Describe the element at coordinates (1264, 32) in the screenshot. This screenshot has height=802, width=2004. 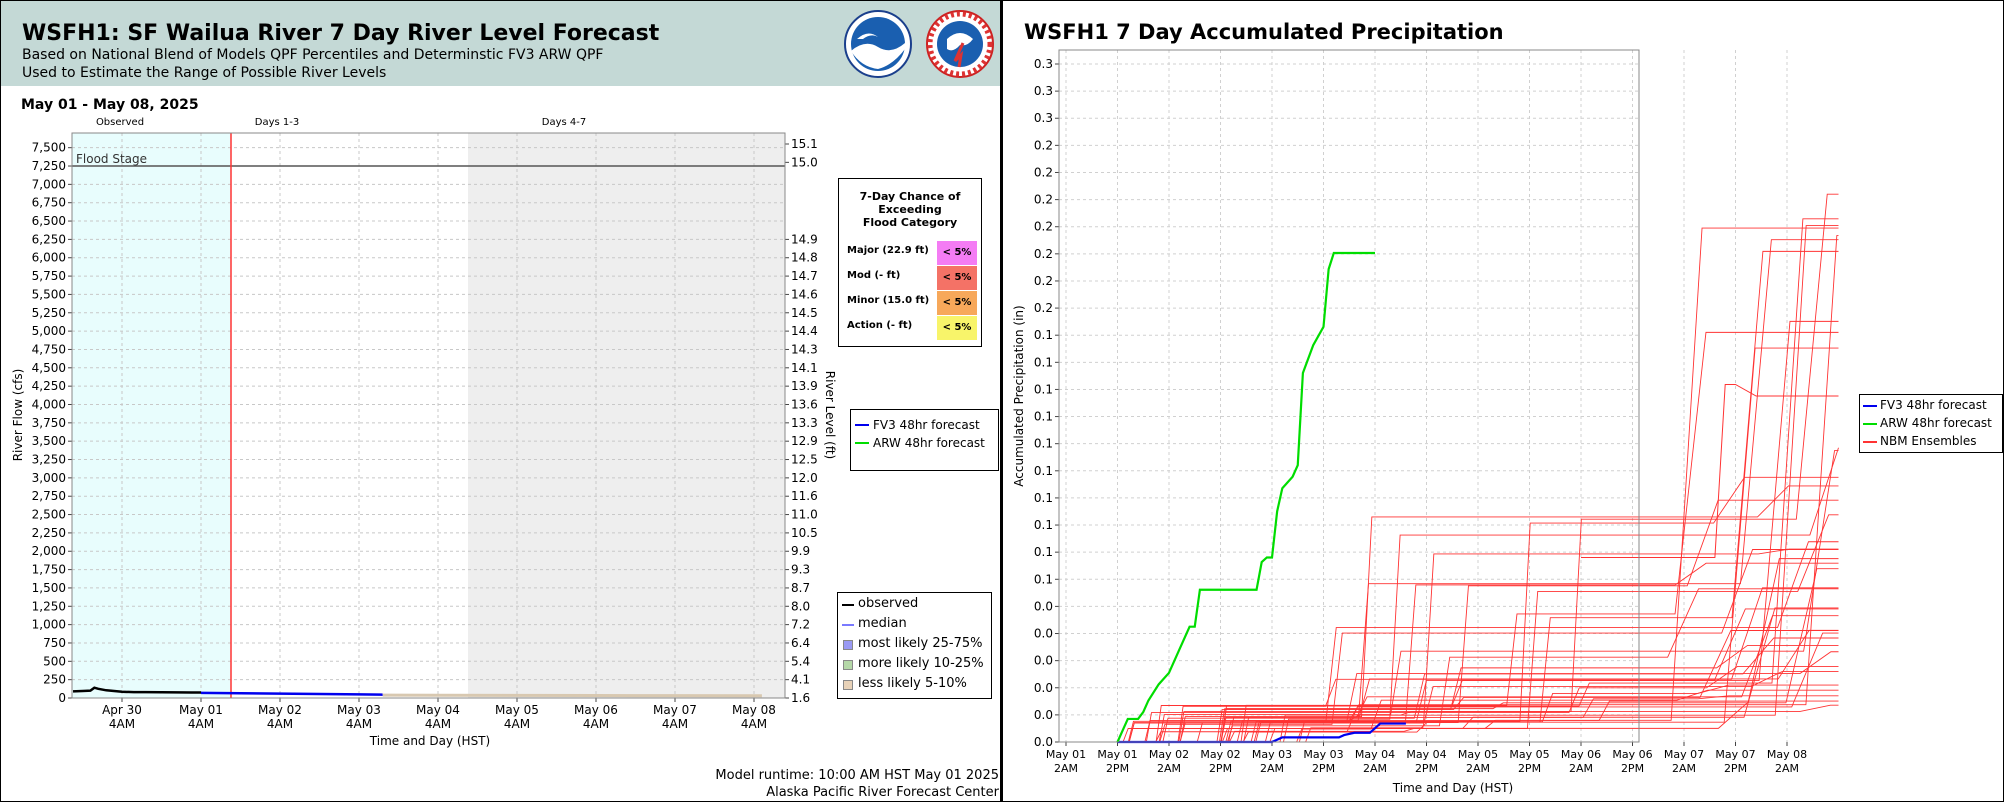
I see `right-title: WSFH1 7 Day Accumulated Precipitation` at that location.